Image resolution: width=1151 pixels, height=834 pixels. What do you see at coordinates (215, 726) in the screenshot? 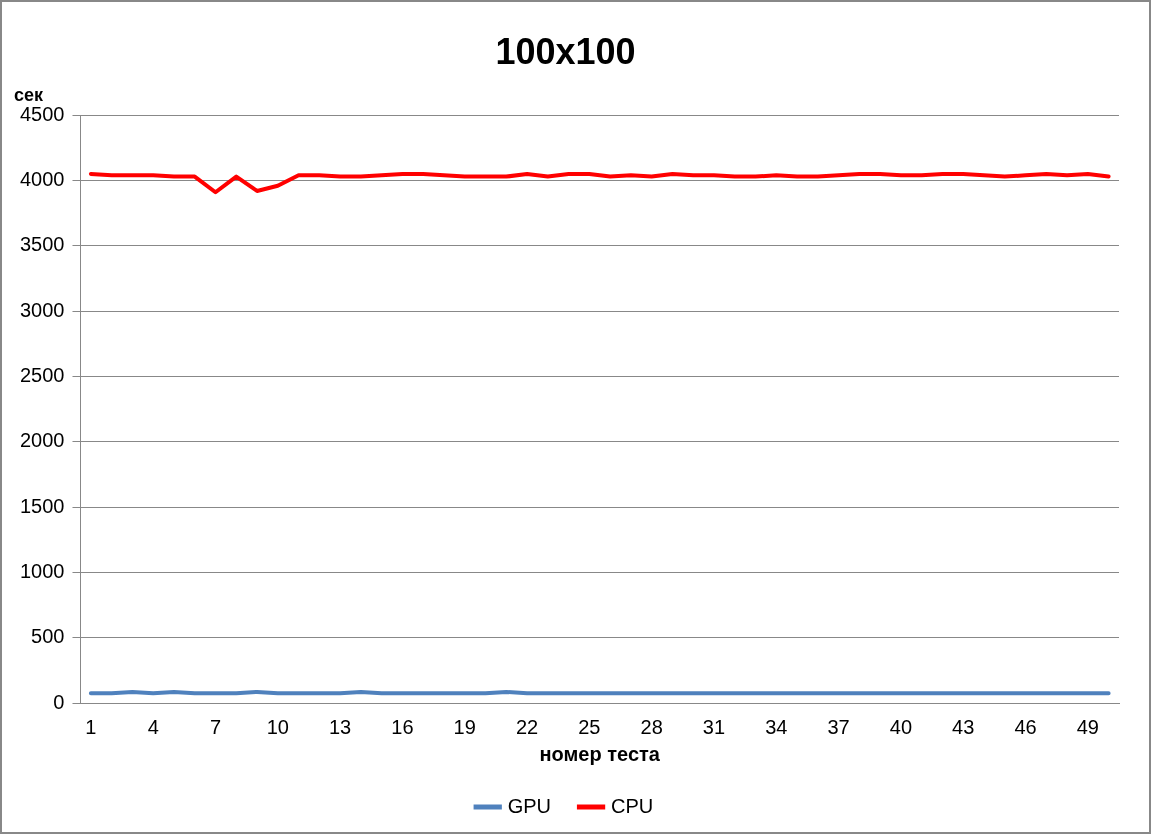
I see `x-tick-label: 7` at bounding box center [215, 726].